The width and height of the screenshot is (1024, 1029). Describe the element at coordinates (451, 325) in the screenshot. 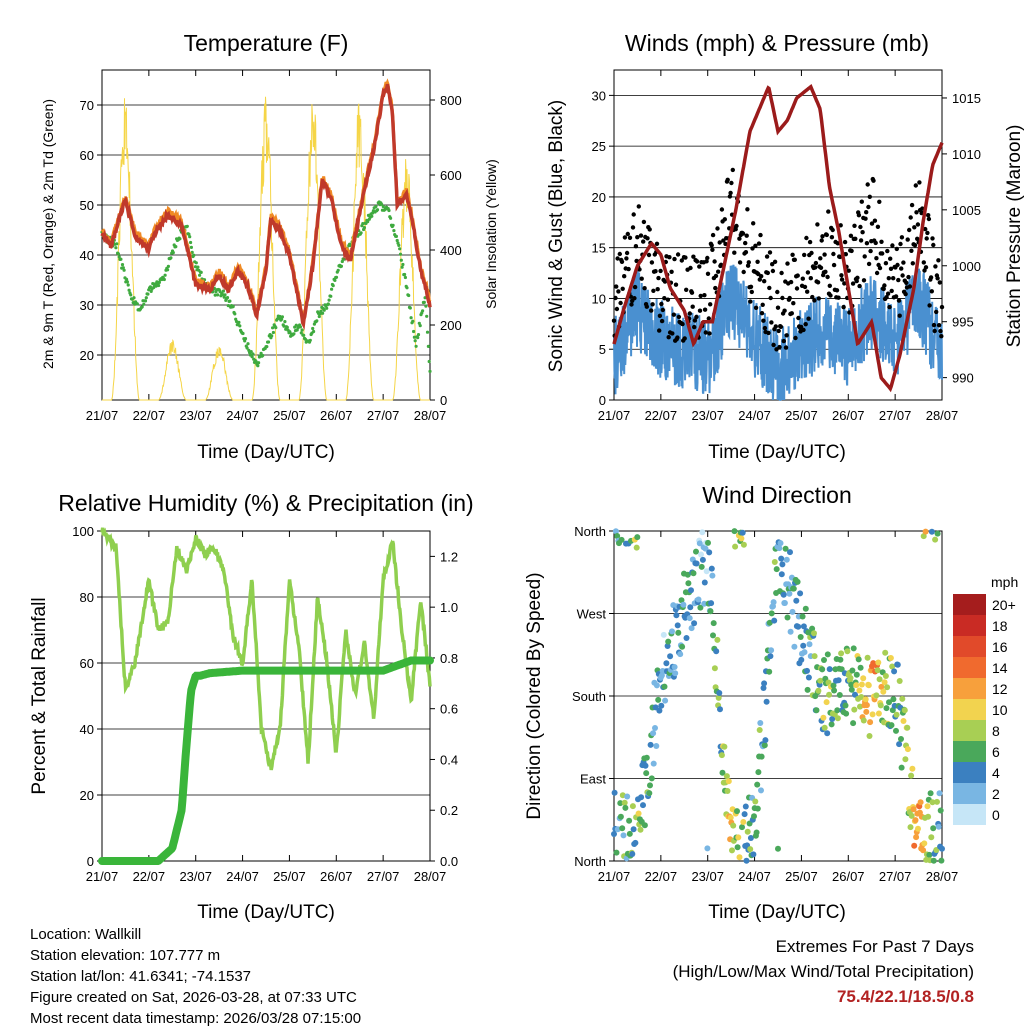

I see `solar-ytick-right-label-1: 200` at that location.